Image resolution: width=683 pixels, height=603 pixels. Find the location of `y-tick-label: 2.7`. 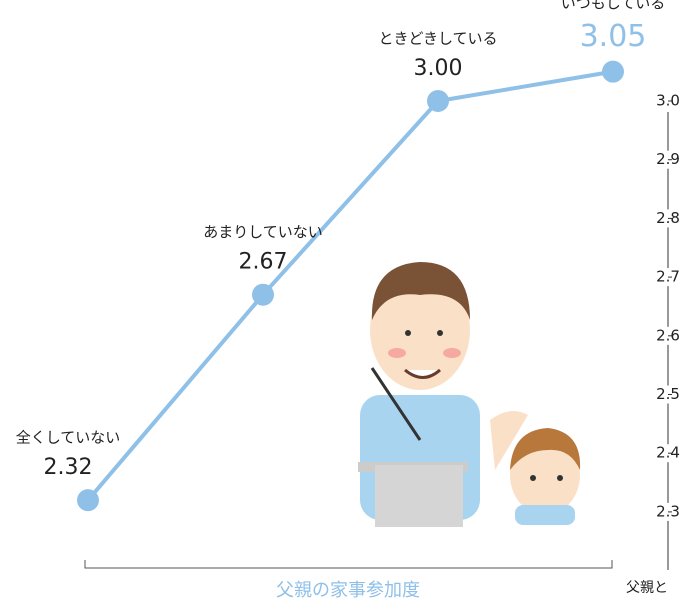

y-tick-label: 2.7 is located at coordinates (668, 277).